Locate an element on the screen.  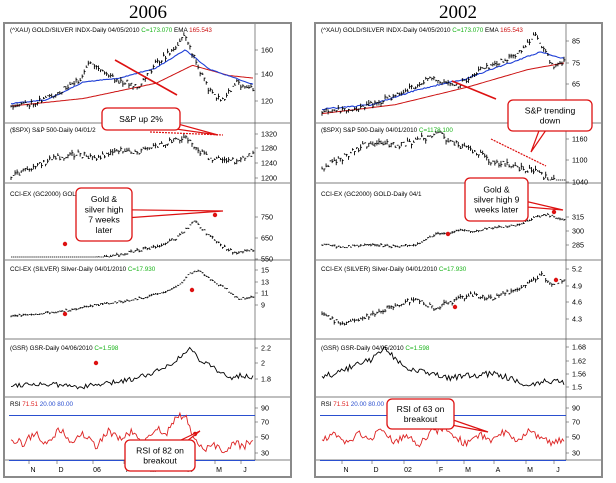
y-tick-label: 75 is located at coordinates (576, 63).